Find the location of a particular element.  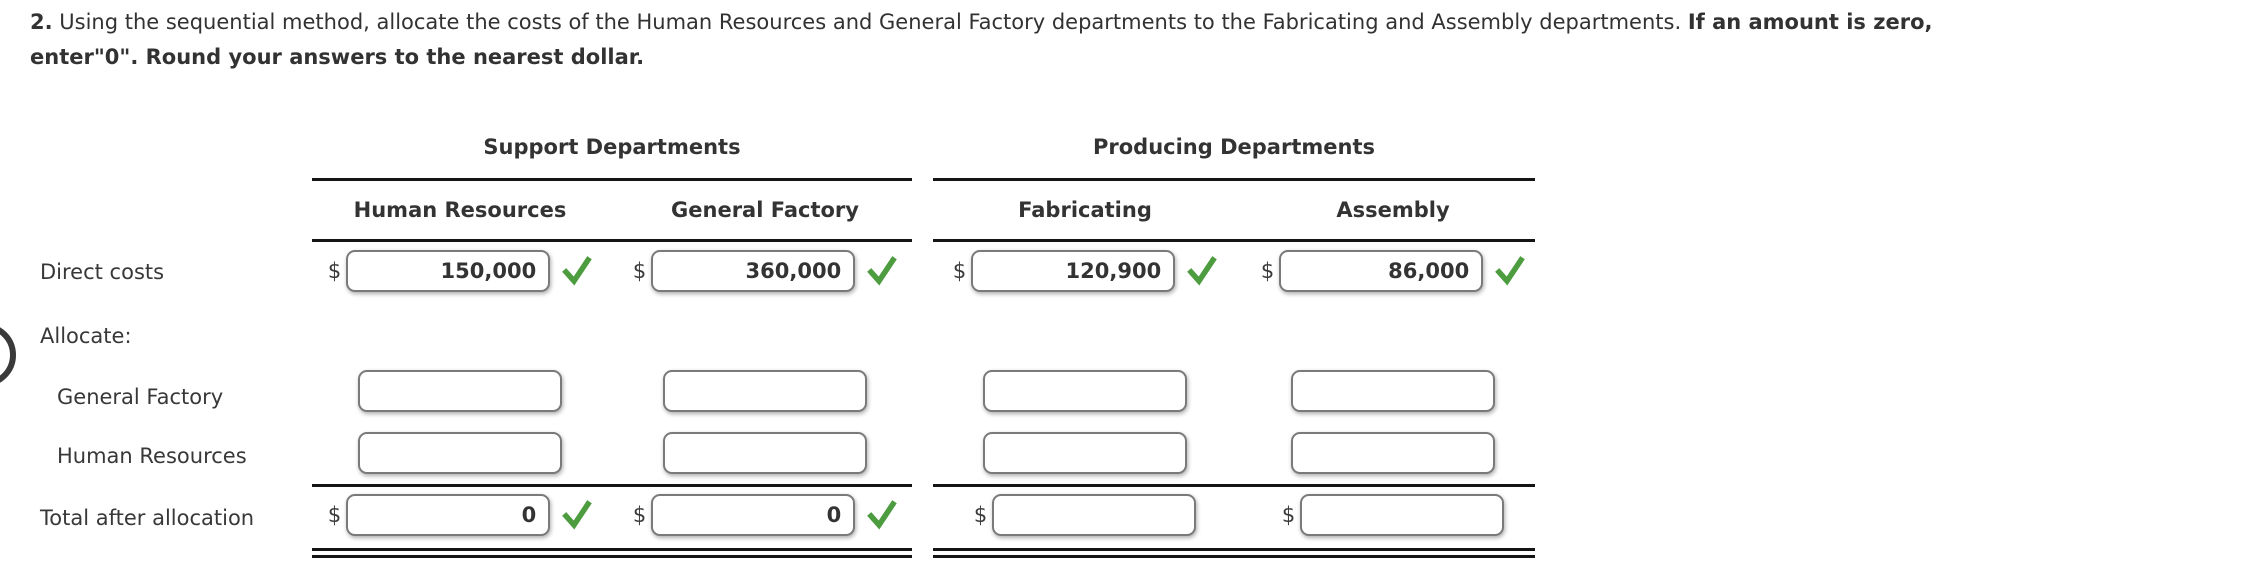

problem-number: 2. is located at coordinates (41, 22).